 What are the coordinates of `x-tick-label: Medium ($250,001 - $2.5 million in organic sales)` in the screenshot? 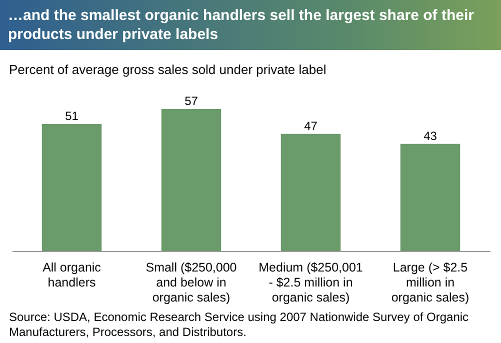 It's located at (310, 282).